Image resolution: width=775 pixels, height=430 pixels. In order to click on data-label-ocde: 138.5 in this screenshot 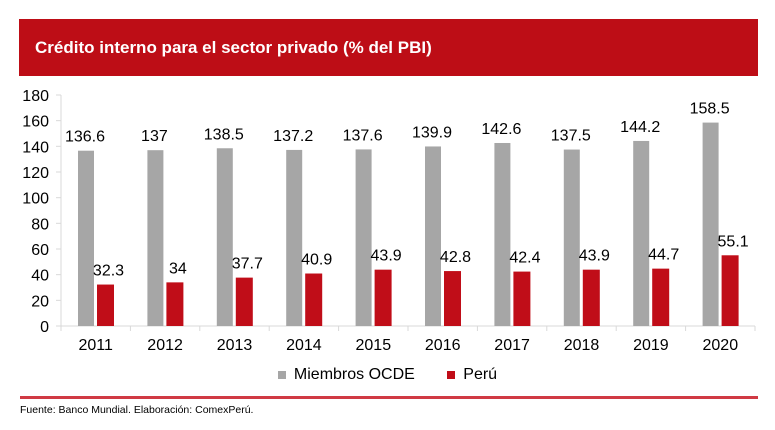, I will do `click(224, 134)`.